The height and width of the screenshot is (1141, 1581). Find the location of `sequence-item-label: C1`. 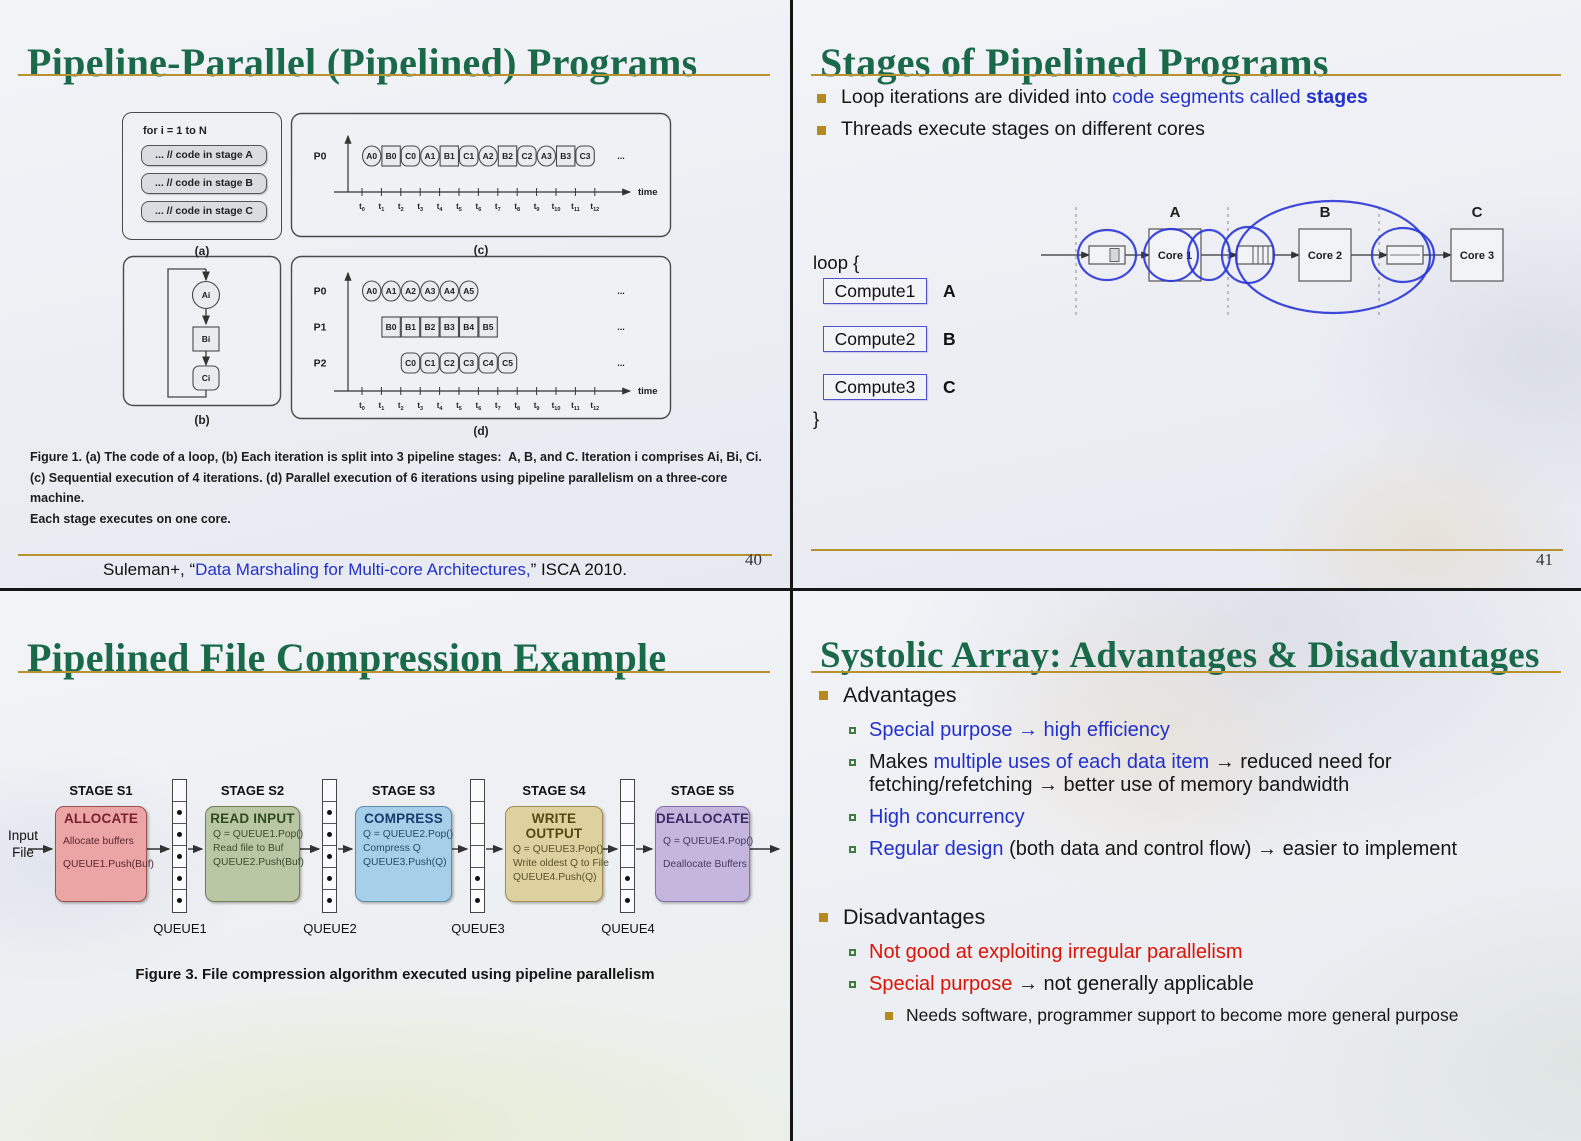

sequence-item-label: C1 is located at coordinates (429, 363).